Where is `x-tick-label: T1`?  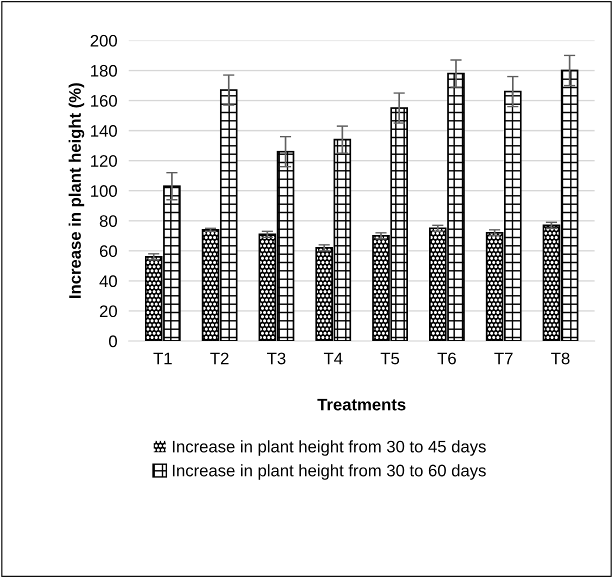 x-tick-label: T1 is located at coordinates (162, 358).